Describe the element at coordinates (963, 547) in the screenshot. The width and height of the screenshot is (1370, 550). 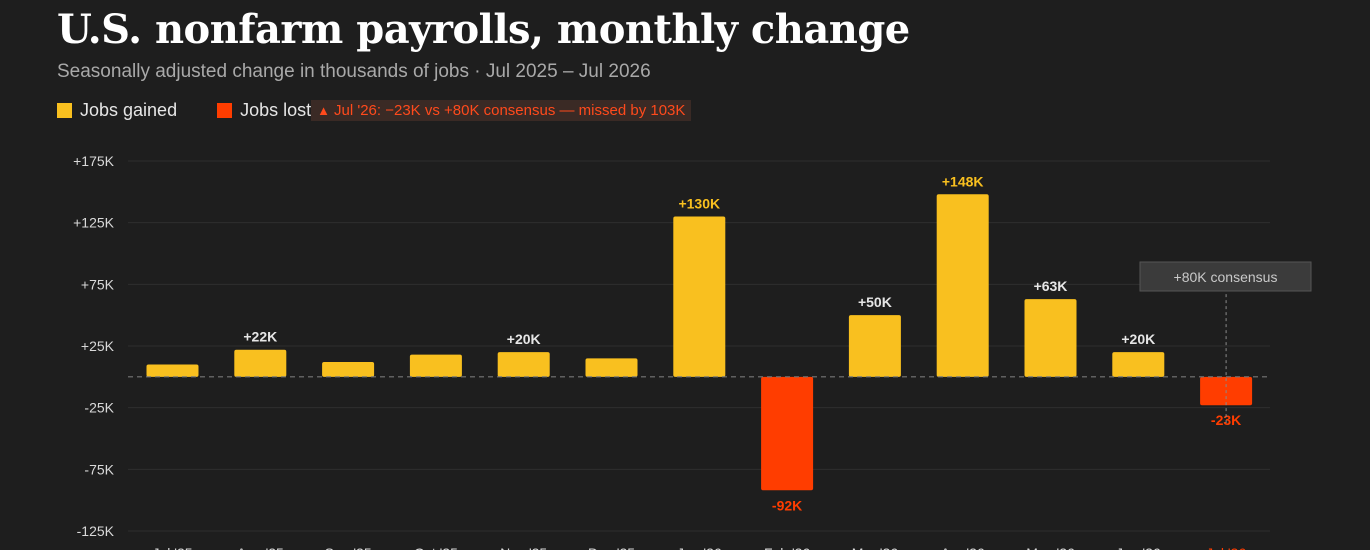
I see `x-tick-label: Apr '26` at that location.